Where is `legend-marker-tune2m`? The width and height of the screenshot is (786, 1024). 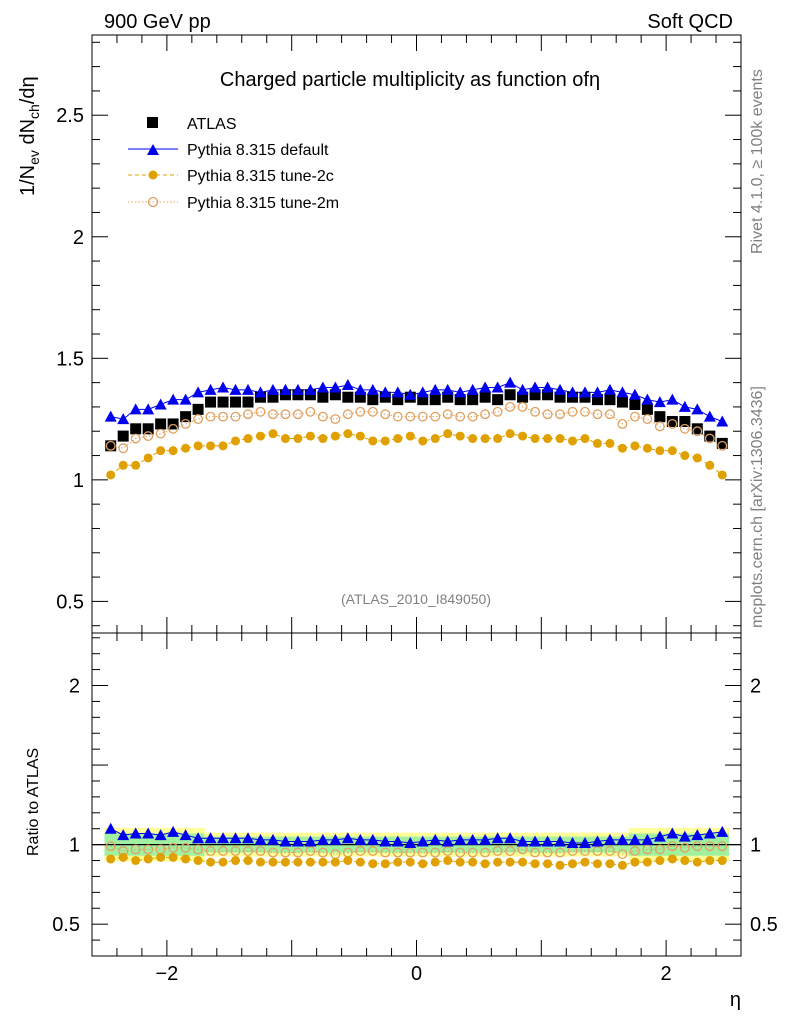 legend-marker-tune2m is located at coordinates (153, 202).